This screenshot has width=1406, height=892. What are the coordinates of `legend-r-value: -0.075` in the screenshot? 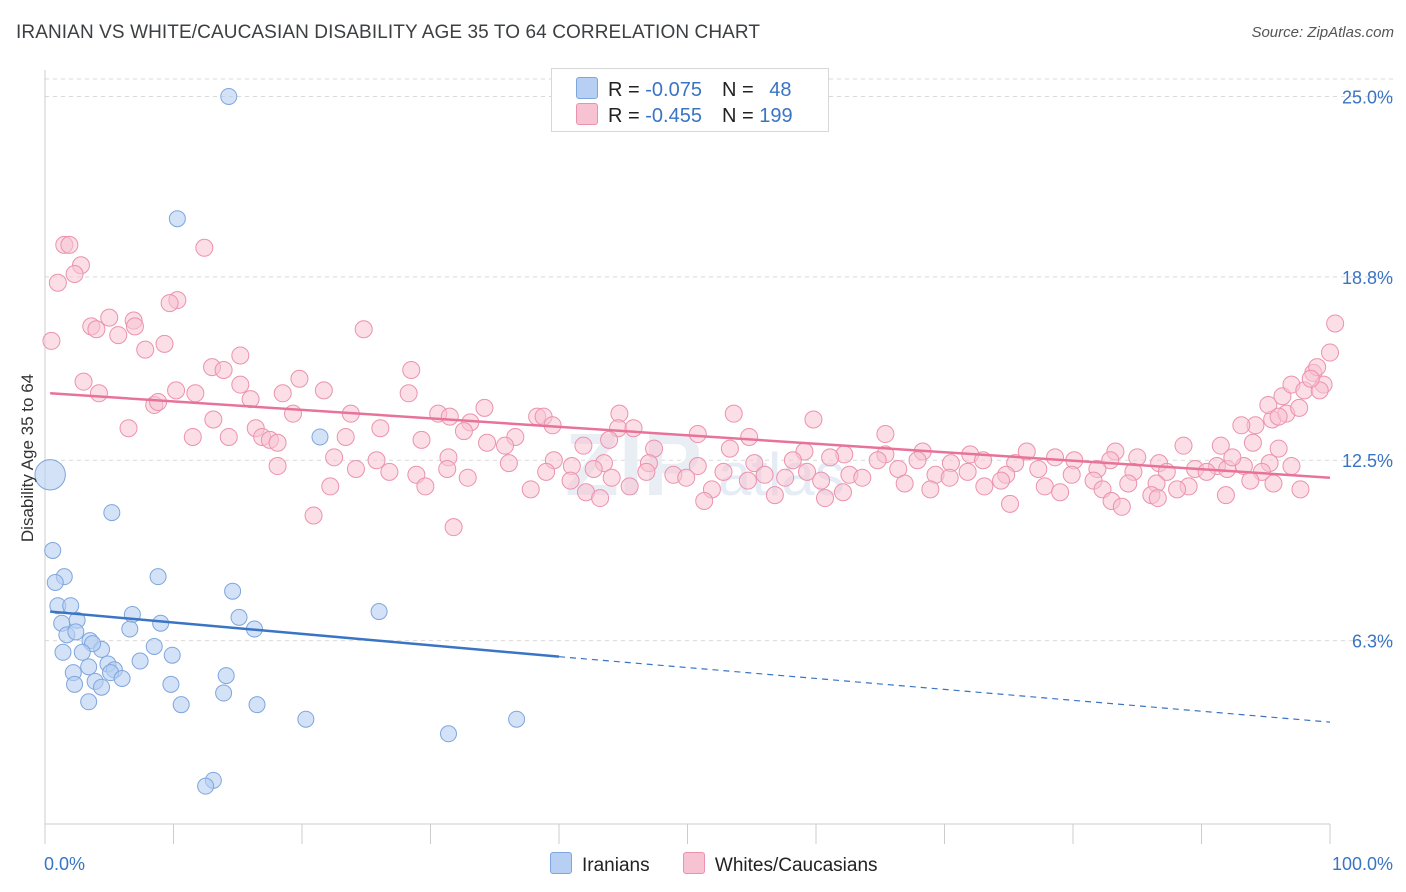 It's located at (673, 90).